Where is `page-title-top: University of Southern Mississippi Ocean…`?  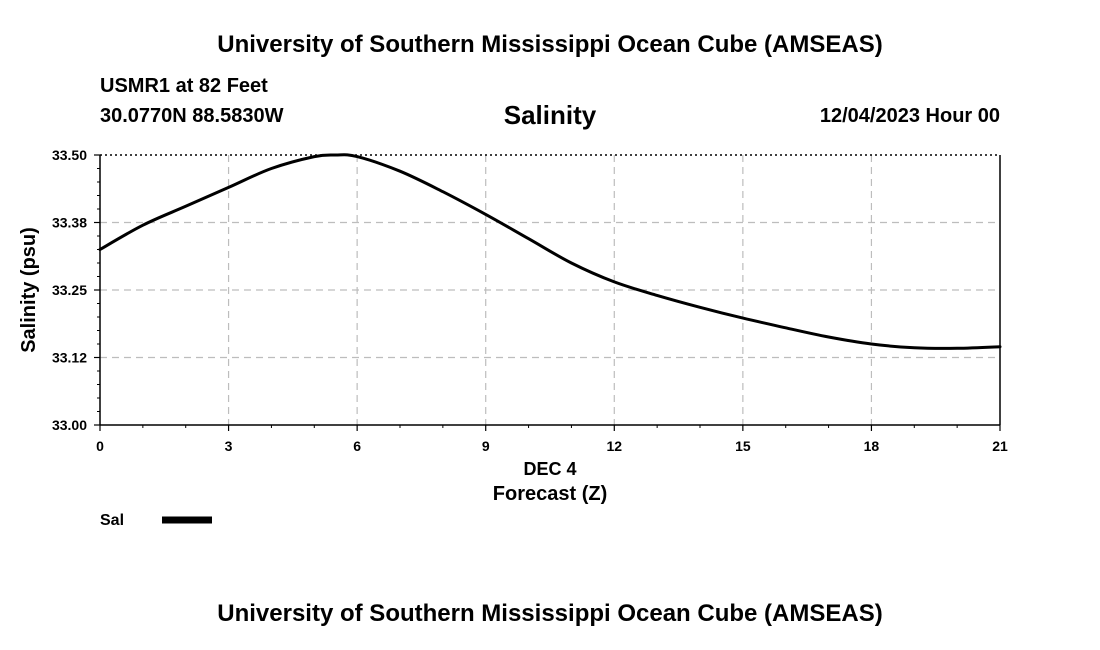 page-title-top: University of Southern Mississippi Ocean… is located at coordinates (550, 44).